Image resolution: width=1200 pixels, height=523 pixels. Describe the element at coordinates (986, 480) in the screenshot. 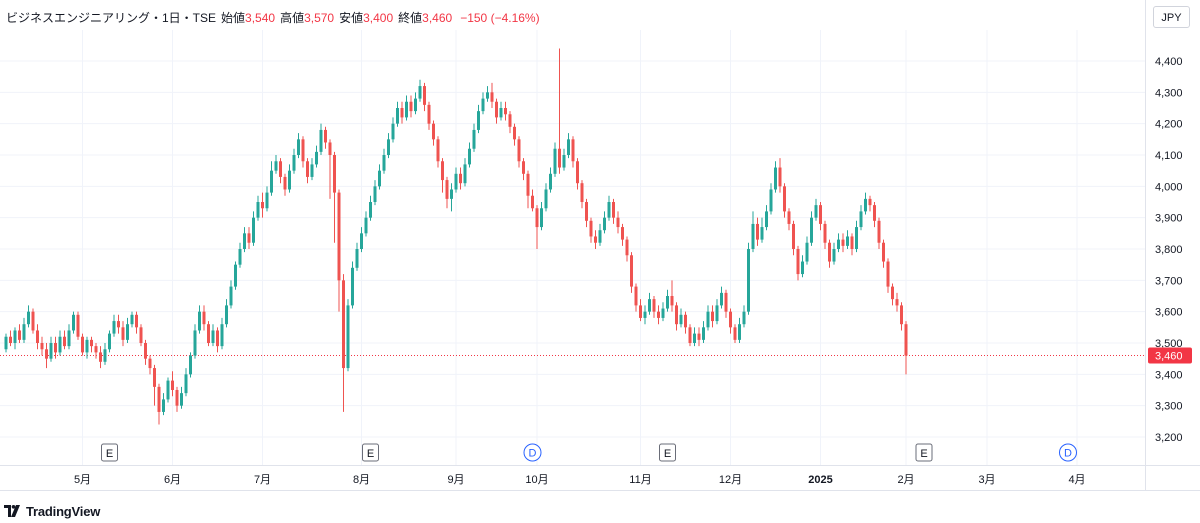

I see `x-tick-label: 3月` at that location.